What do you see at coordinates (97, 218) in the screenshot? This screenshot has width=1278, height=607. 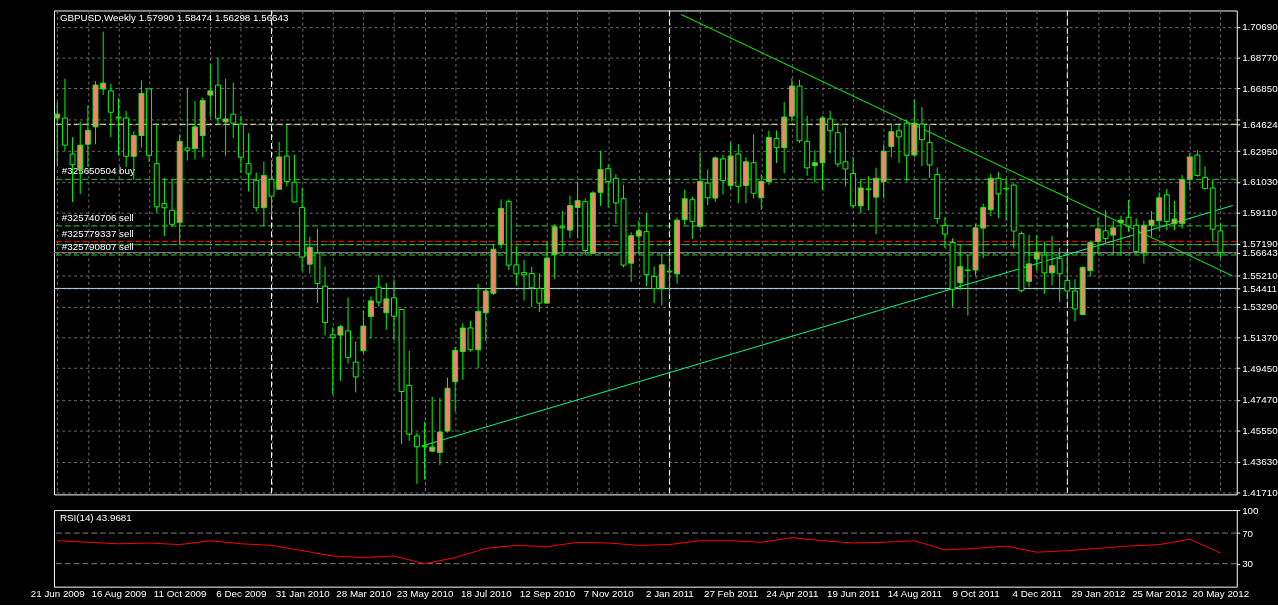 I see `ref-line-label: #325740706 sell` at bounding box center [97, 218].